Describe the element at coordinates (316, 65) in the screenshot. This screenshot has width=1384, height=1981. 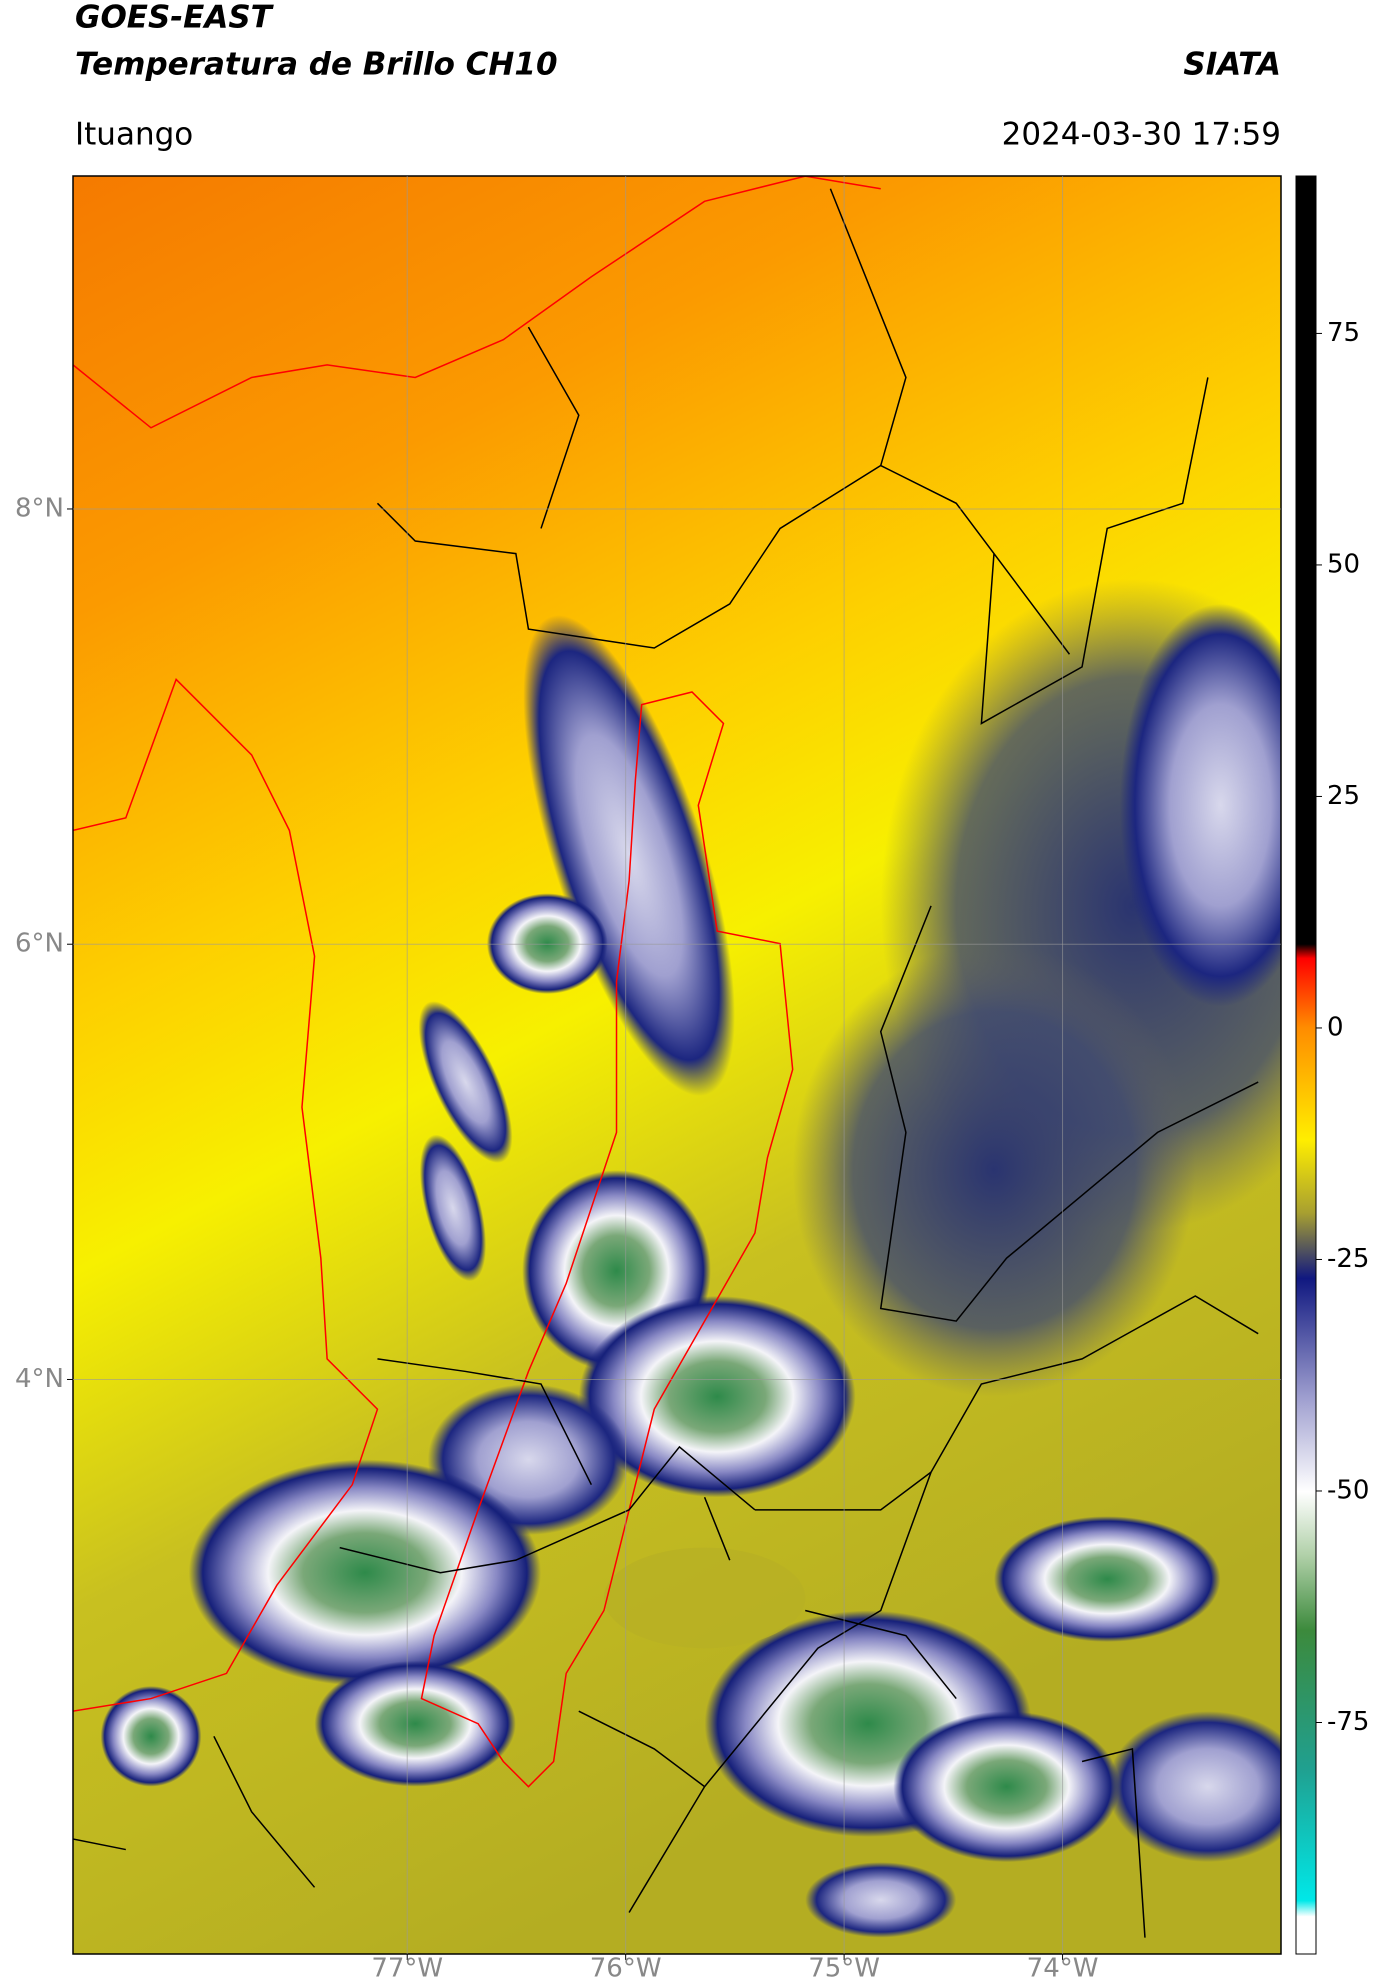
I see `subtitle: Temperatura de Brillo CH10` at that location.